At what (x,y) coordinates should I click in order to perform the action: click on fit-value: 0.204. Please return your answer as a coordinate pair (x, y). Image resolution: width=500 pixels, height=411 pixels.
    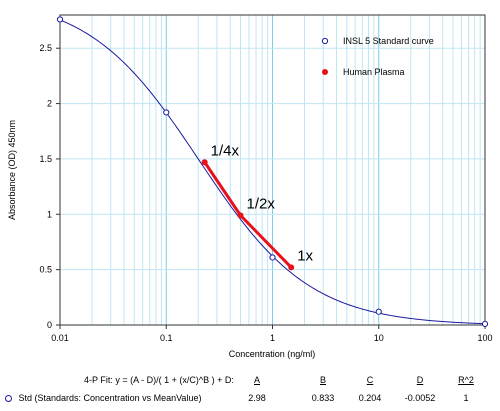
    Looking at the image, I should click on (370, 398).